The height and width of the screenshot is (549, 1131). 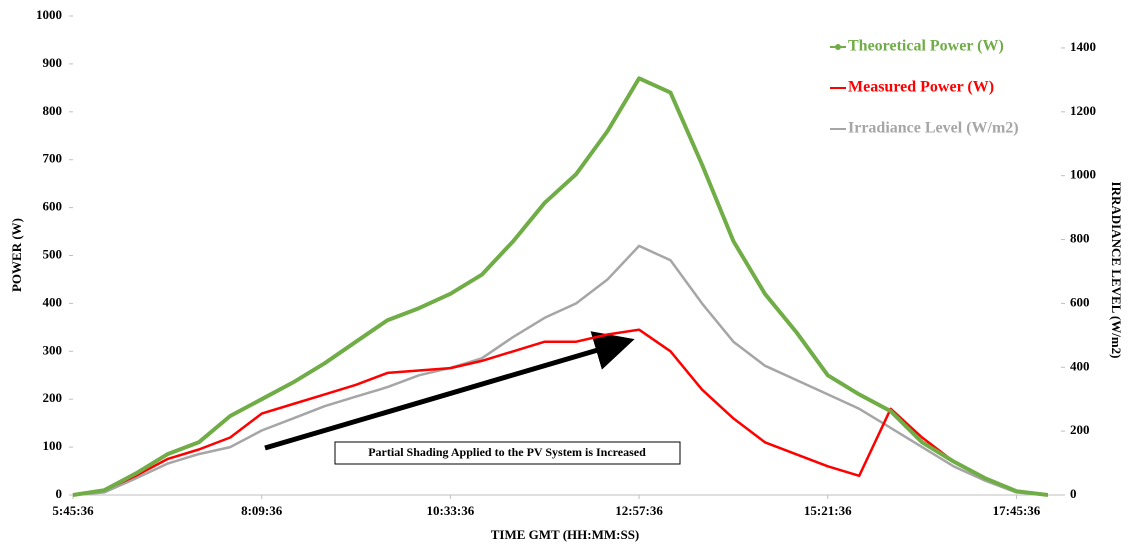 I want to click on annotation-box, so click(x=507, y=453).